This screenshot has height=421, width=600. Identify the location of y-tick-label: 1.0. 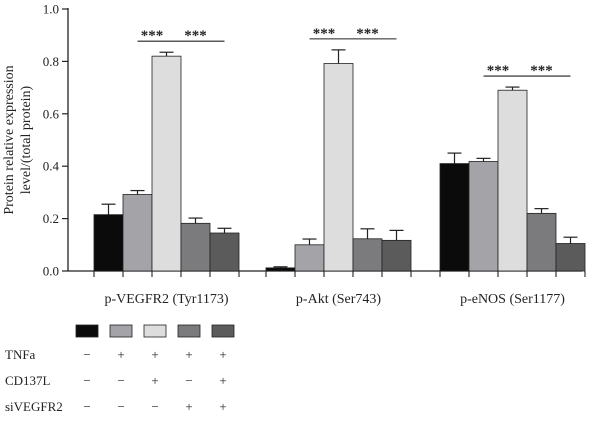
(51, 9).